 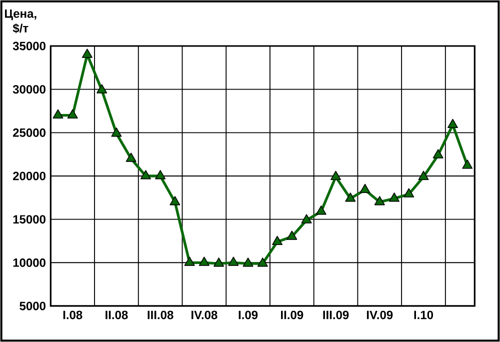 I want to click on x-tick-label: I.09, so click(x=248, y=315).